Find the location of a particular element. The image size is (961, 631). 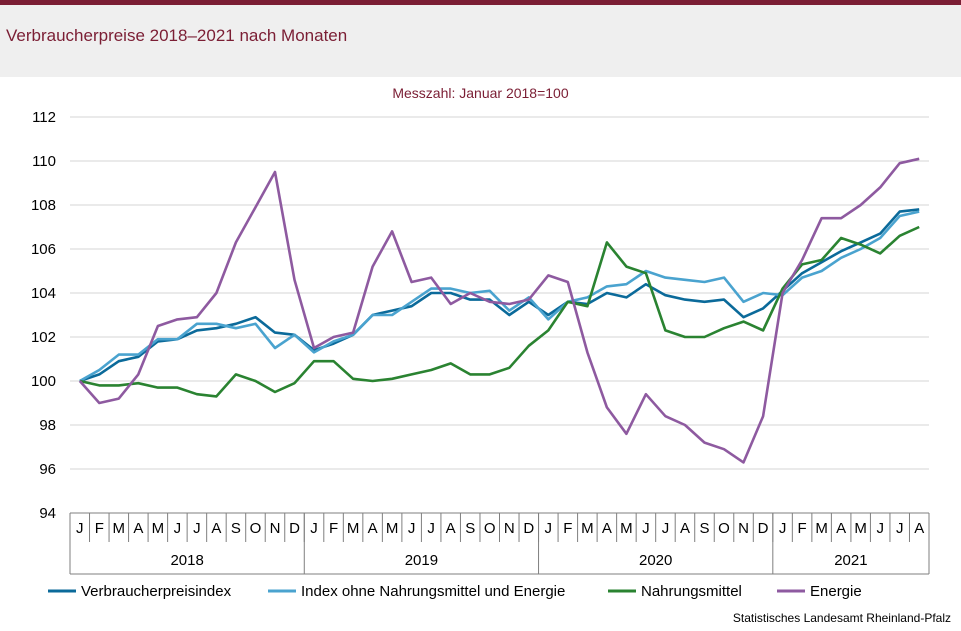

chart-subtitle: Messzahl: Januar 2018=100 is located at coordinates (480, 93).